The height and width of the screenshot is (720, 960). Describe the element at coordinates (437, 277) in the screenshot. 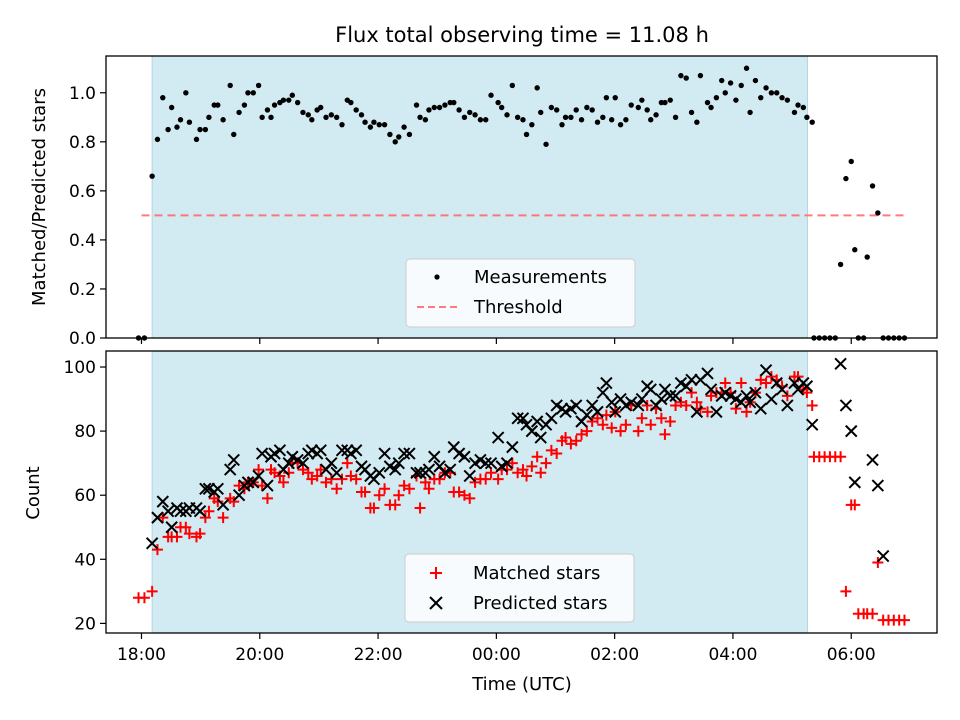

I see `legend-marker-measurements` at that location.